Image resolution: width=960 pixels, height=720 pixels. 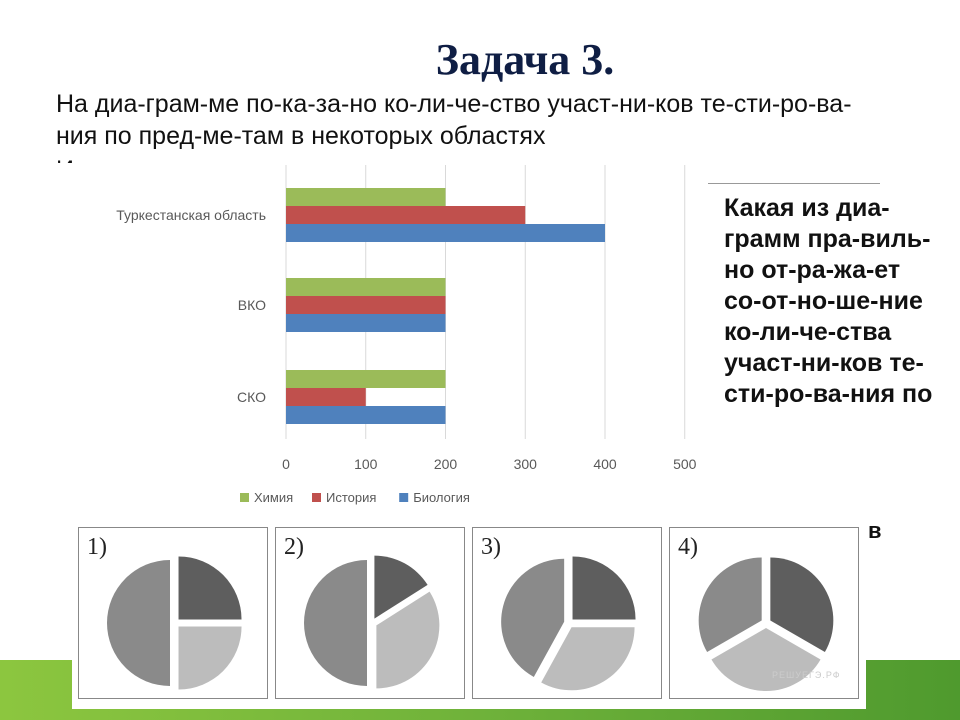 What do you see at coordinates (446, 464) in the screenshot?
I see `x-tick-label: 200` at bounding box center [446, 464].